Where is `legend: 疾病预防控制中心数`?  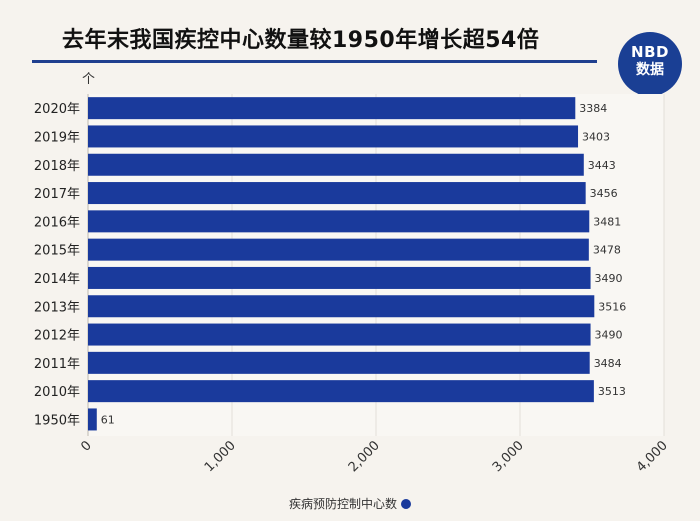
legend: 疾病预防控制中心数 is located at coordinates (350, 503).